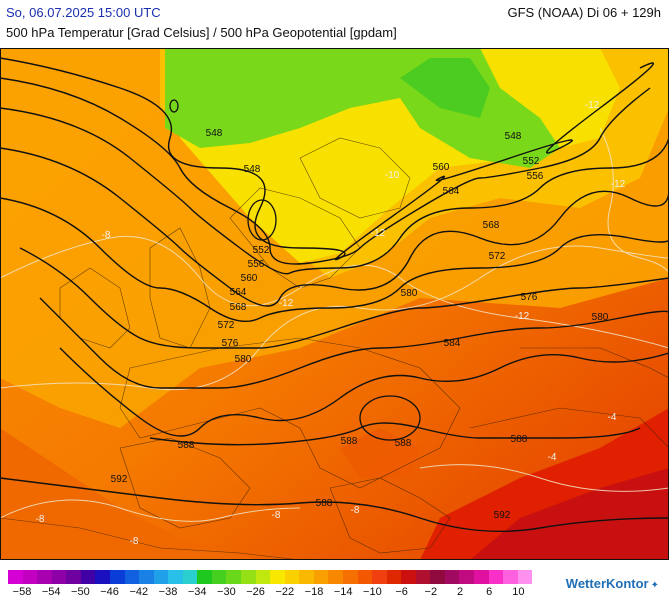 The image size is (669, 600). Describe the element at coordinates (22, 592) in the screenshot. I see `legend-label: −58` at that location.